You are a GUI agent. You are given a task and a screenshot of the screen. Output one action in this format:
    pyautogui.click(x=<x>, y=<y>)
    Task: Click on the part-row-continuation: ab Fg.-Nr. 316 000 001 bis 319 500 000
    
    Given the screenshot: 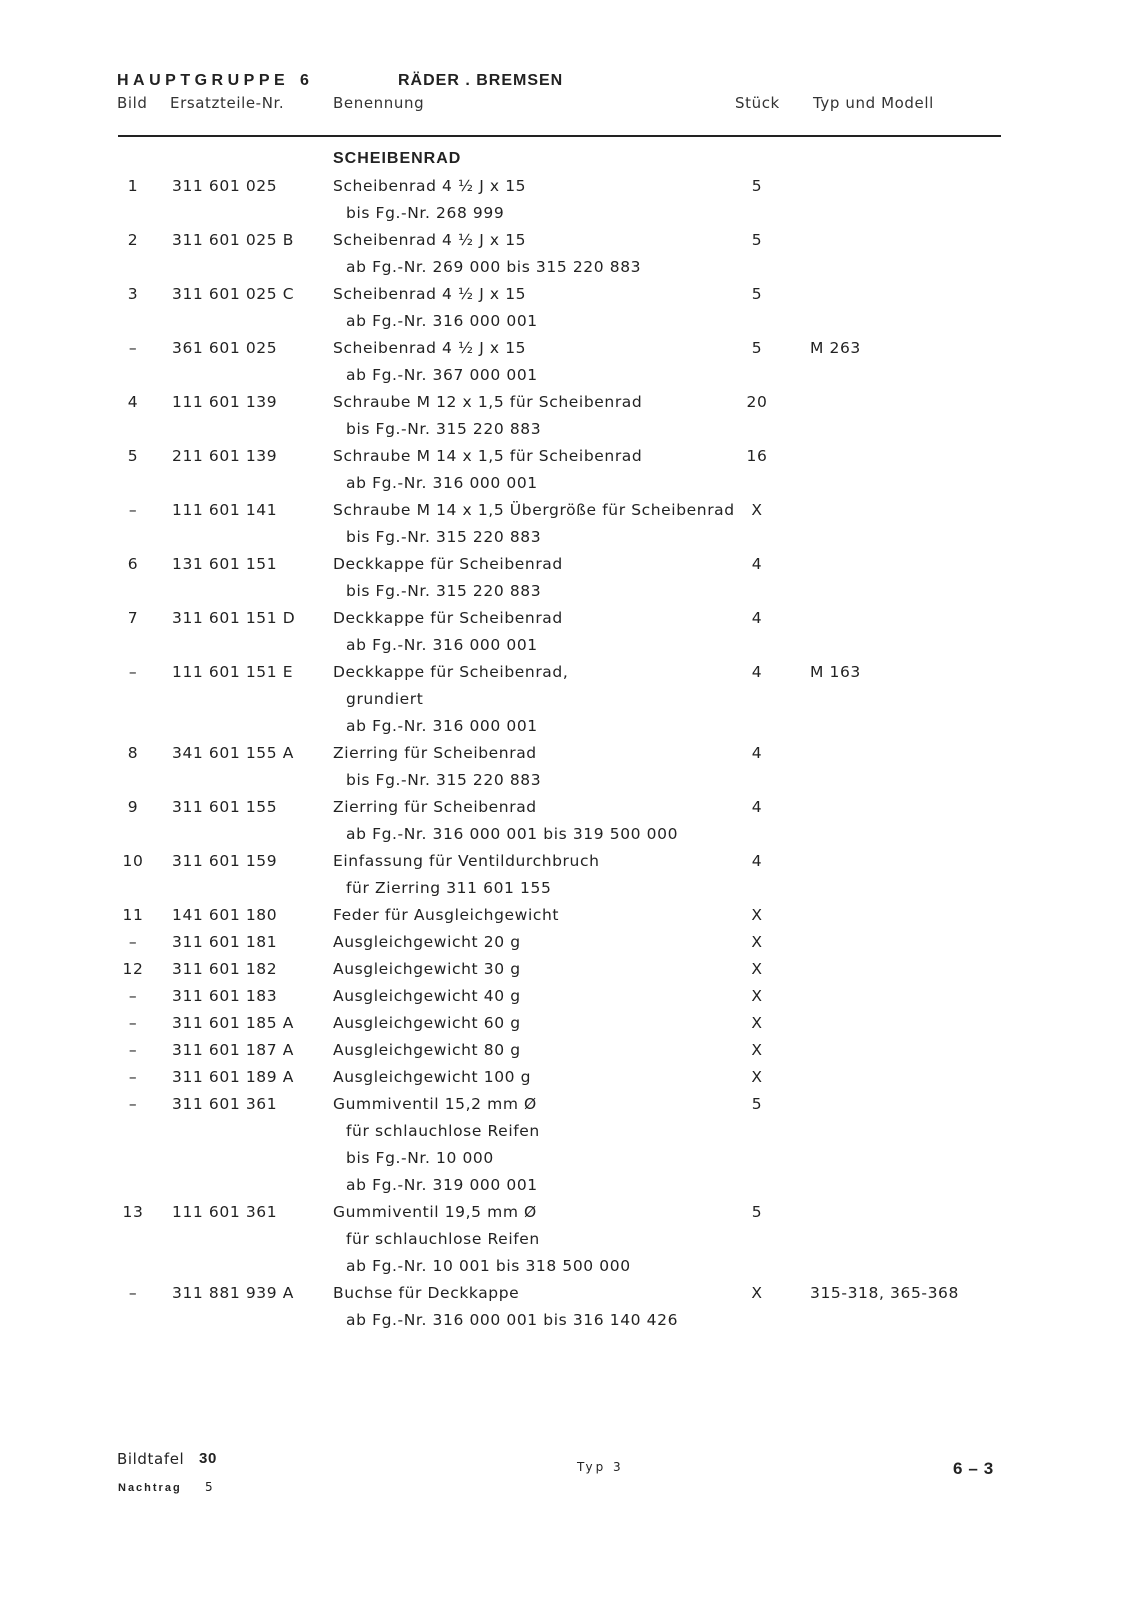 What is the action you would take?
    pyautogui.click(x=570, y=838)
    